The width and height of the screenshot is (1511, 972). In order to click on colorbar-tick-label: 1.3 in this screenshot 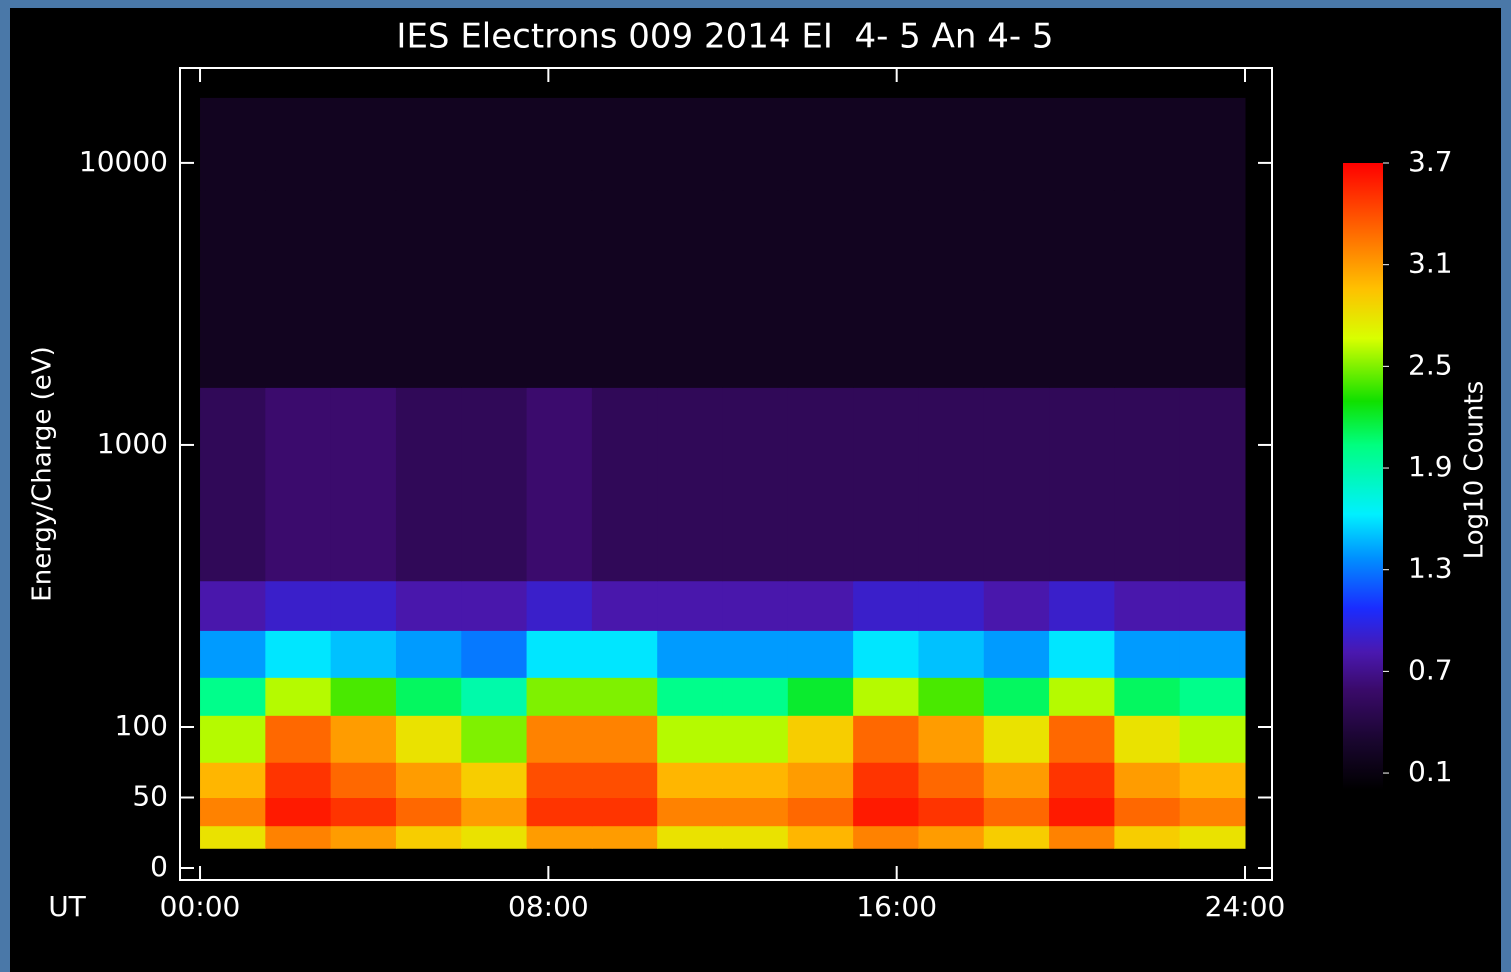, I will do `click(1430, 568)`.